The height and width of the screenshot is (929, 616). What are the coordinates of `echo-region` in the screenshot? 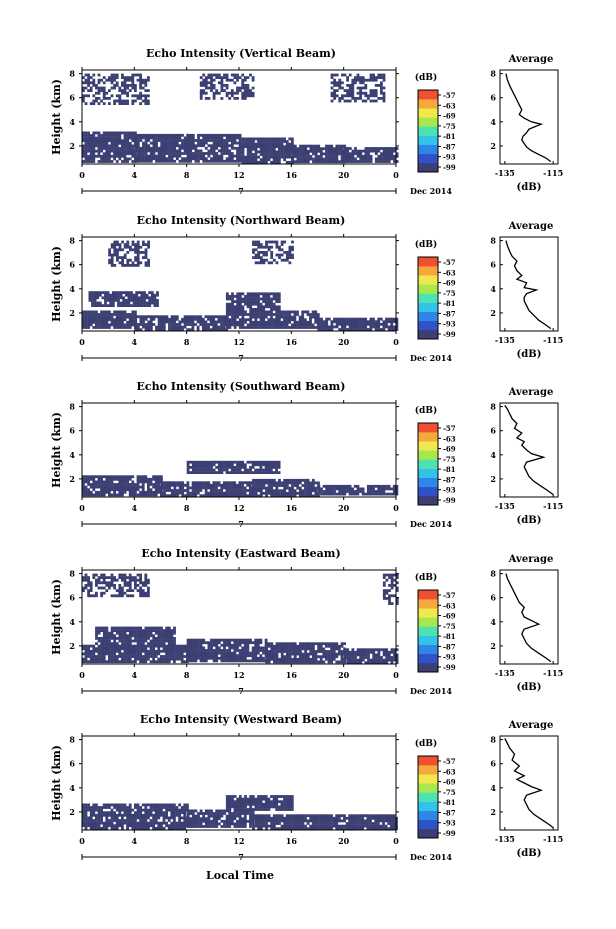 It's located at (273, 252).